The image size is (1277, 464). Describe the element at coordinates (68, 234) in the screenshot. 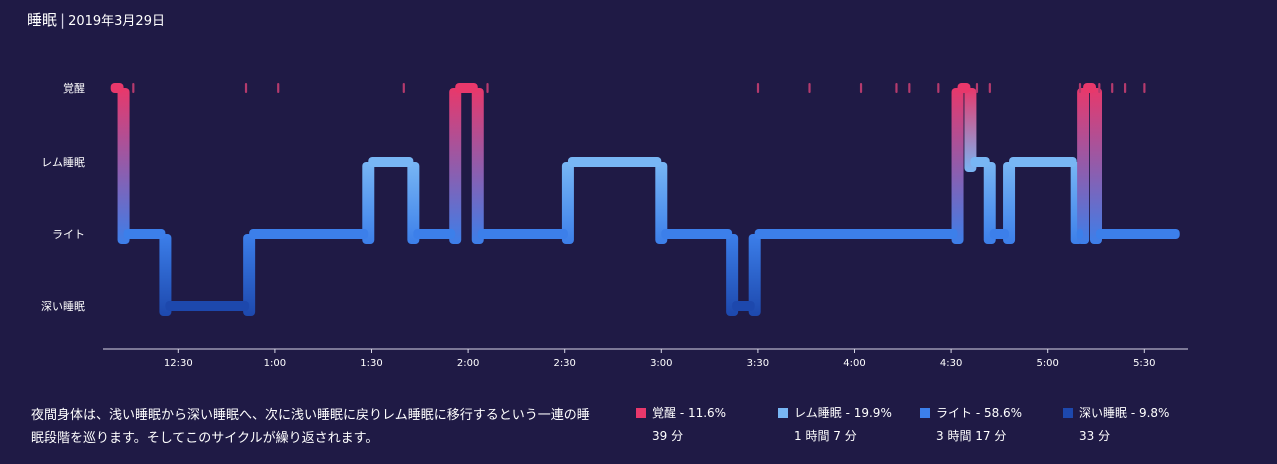

I see `y-axis-label-2: ライト` at that location.